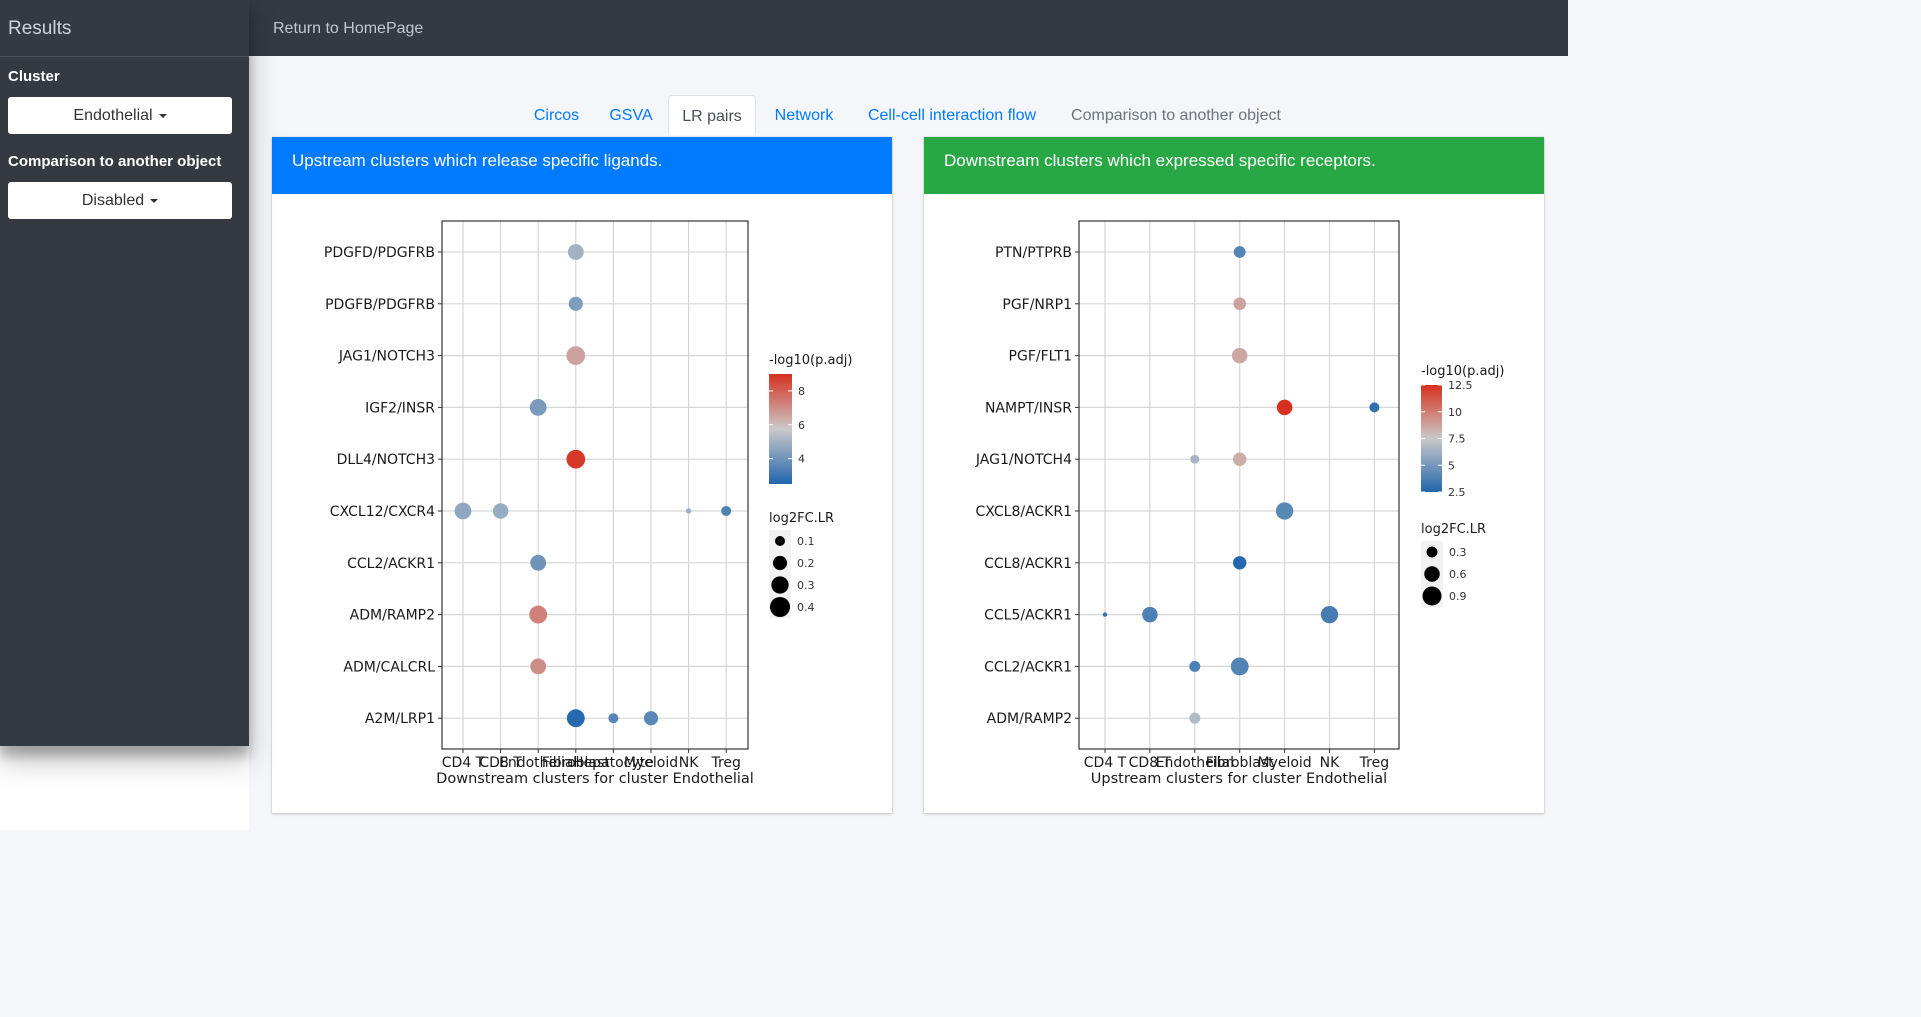 The width and height of the screenshot is (1921, 1017). Describe the element at coordinates (400, 408) in the screenshot. I see `y-tick-label: IGF2/INSR` at that location.